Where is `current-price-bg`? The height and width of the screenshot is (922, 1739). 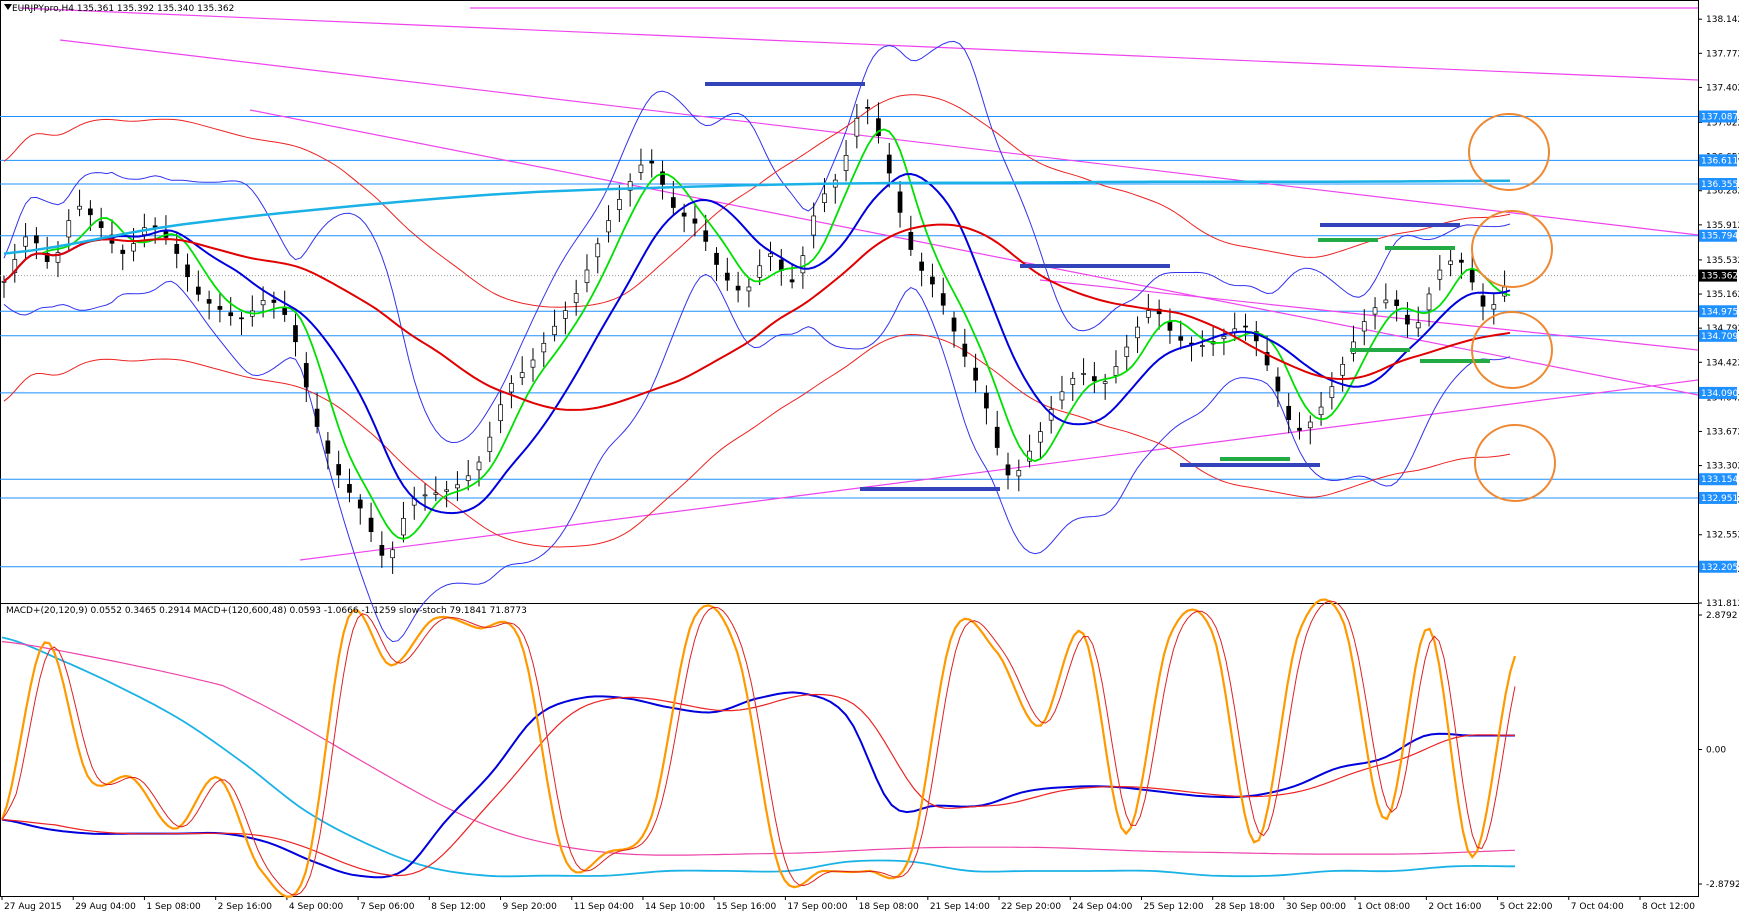 current-price-bg is located at coordinates (1718, 275).